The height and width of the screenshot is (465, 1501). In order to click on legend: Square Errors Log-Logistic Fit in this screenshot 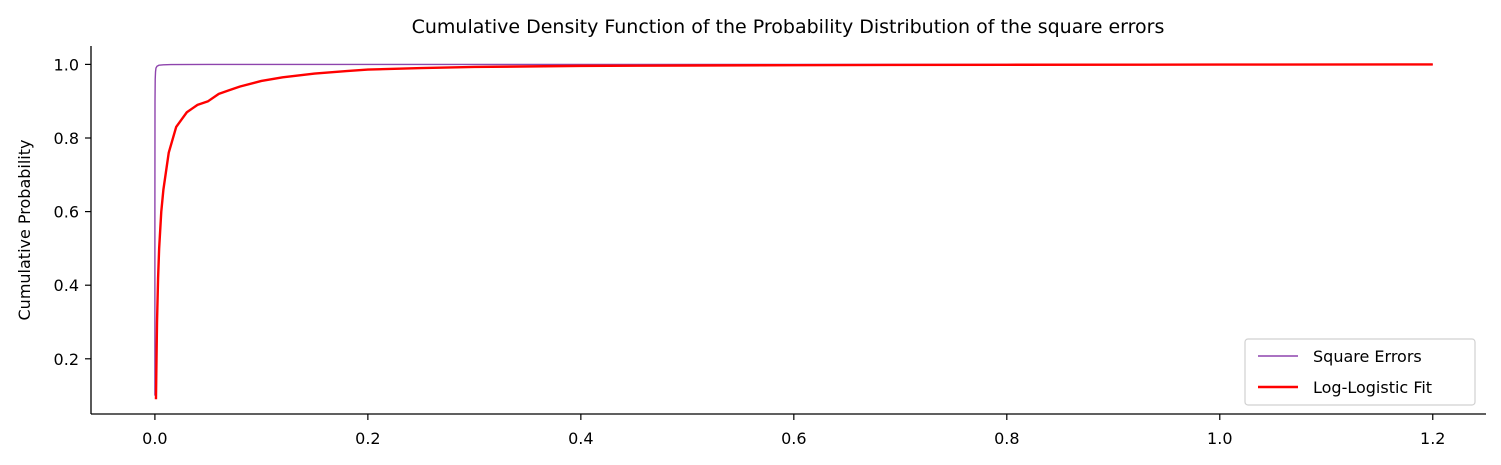, I will do `click(1360, 372)`.